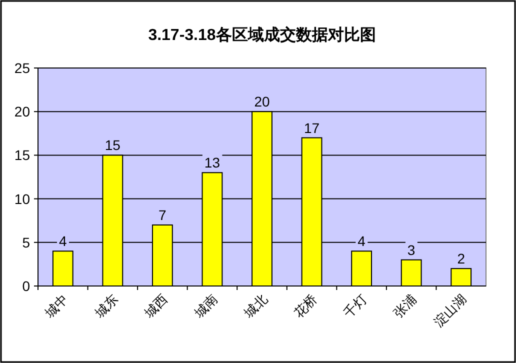 The width and height of the screenshot is (516, 363). I want to click on data-label: 2, so click(461, 258).